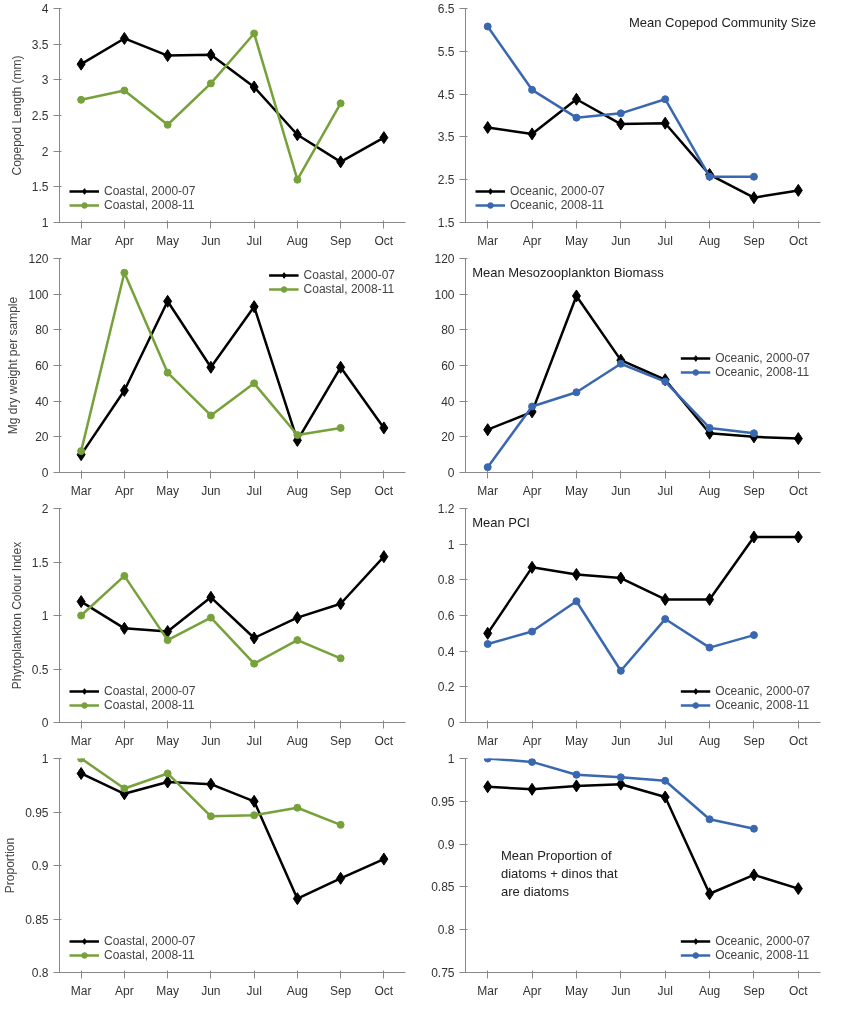 The width and height of the screenshot is (841, 1021). I want to click on y-tick-label: 0.2, so click(446, 687).